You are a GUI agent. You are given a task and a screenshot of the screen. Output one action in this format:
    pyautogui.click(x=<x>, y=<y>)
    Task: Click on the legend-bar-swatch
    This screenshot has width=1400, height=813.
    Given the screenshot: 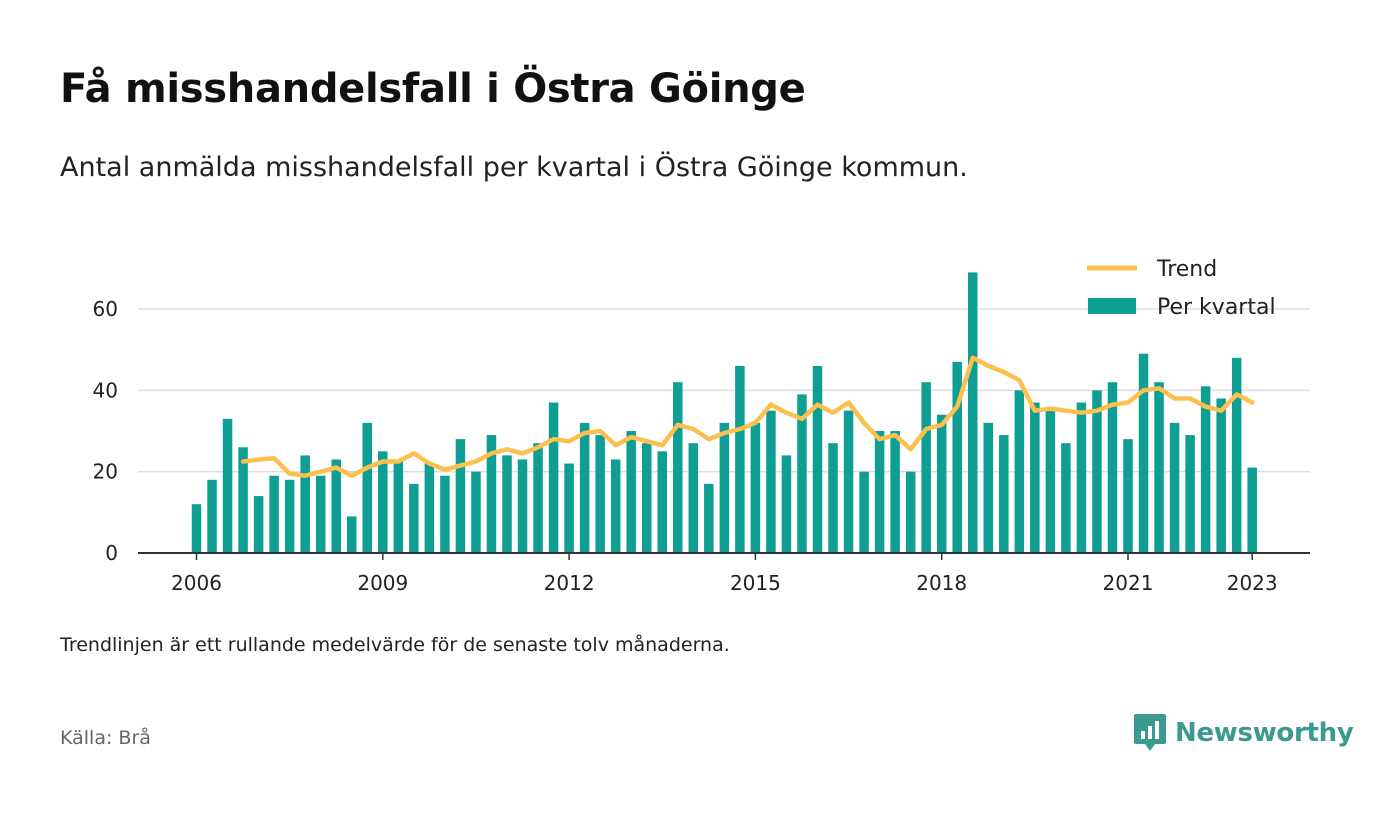 What is the action you would take?
    pyautogui.click(x=1112, y=306)
    